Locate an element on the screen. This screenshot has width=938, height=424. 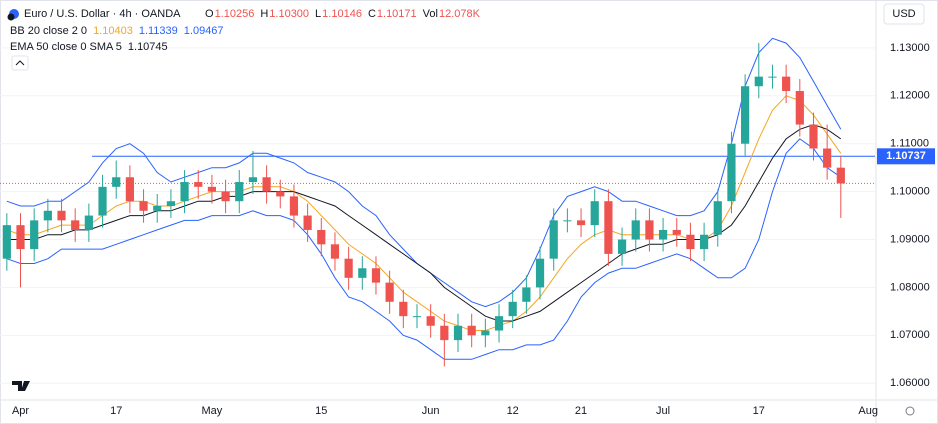
y-tick-label: 1.06000 is located at coordinates (910, 383).